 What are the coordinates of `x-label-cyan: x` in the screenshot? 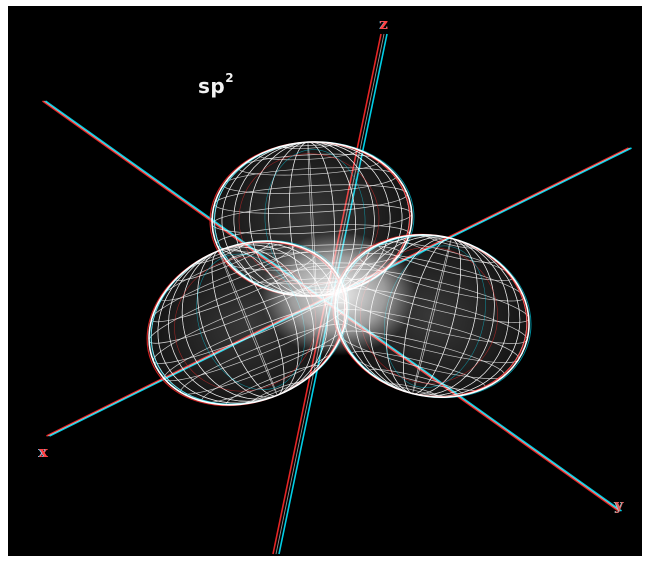 It's located at (42, 452).